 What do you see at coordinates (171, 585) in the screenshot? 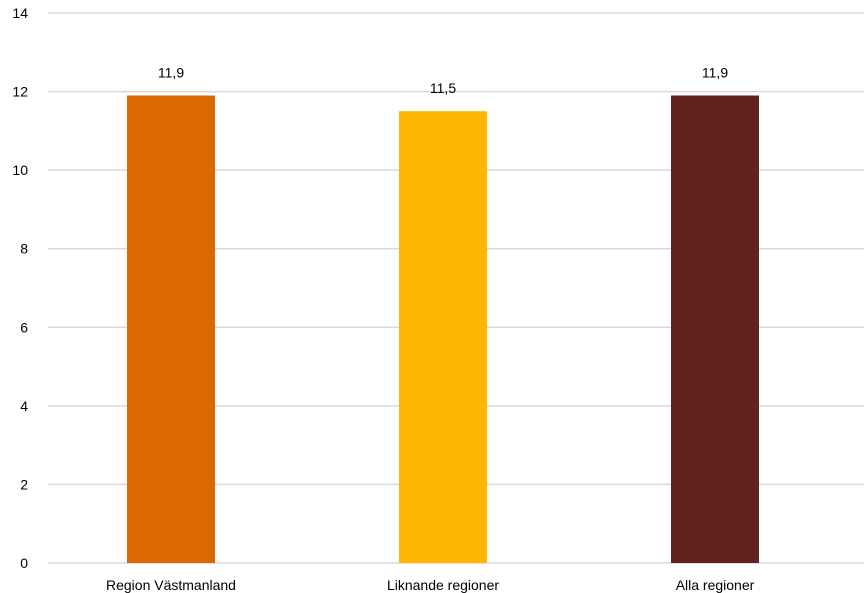
I see `category-label: Region Västmanland` at bounding box center [171, 585].